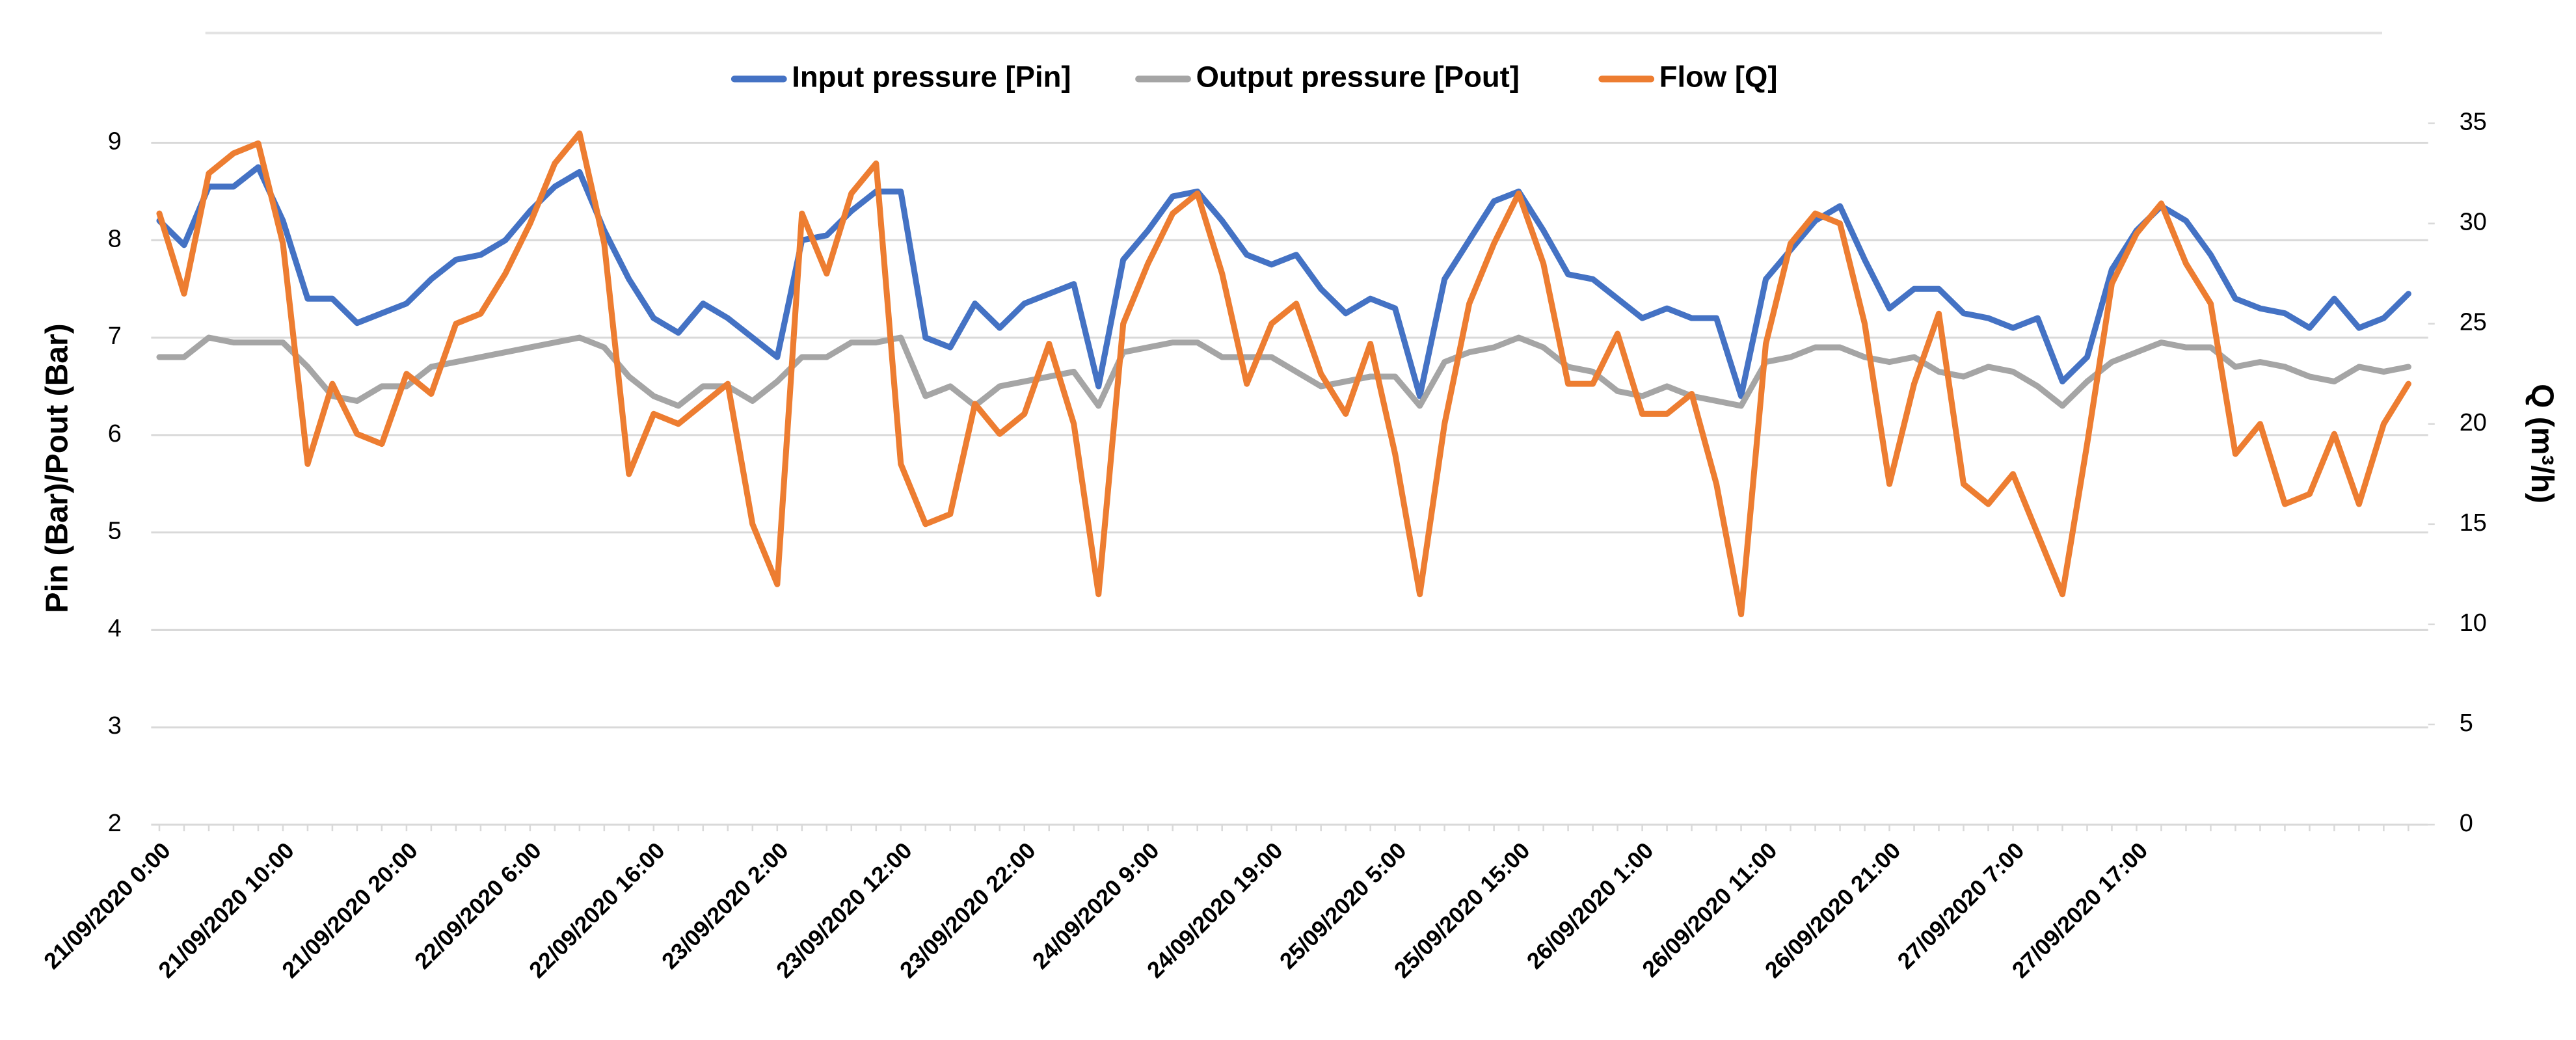 This screenshot has height=1040, width=2576. I want to click on x-tick-label: 26/09/2020 1:00, so click(1590, 906).